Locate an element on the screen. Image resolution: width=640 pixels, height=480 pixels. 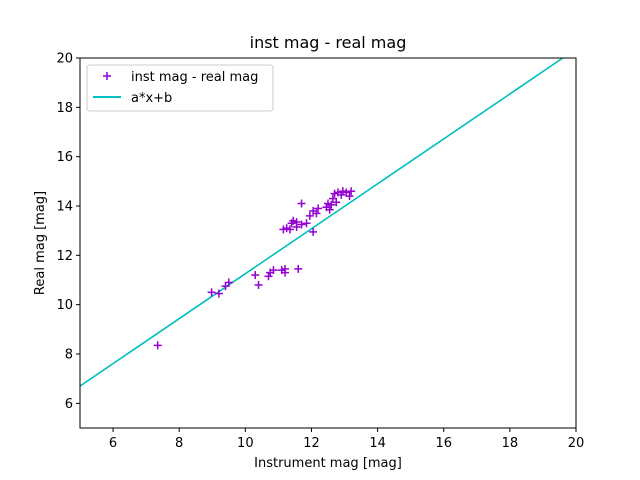
x-tick-label: 6 is located at coordinates (113, 443).